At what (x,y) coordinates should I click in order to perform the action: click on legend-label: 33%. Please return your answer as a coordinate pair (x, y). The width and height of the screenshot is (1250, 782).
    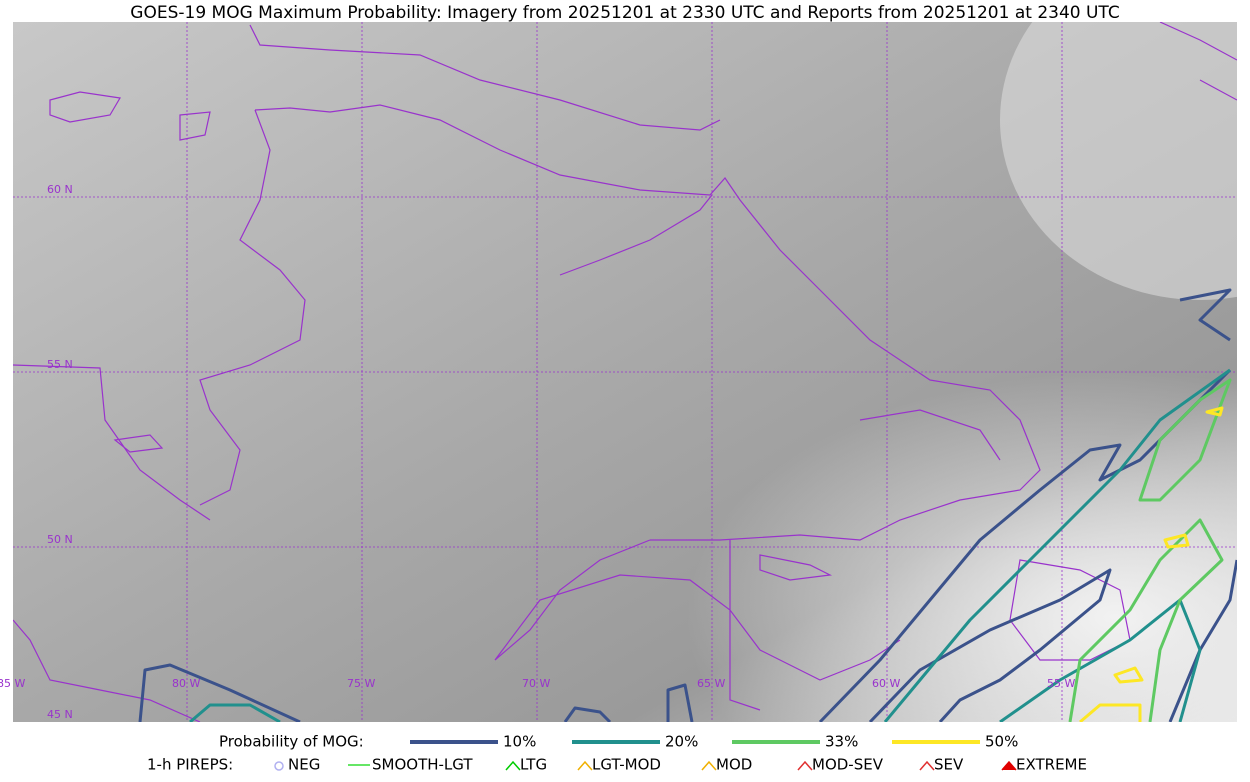
    Looking at the image, I should click on (841, 742).